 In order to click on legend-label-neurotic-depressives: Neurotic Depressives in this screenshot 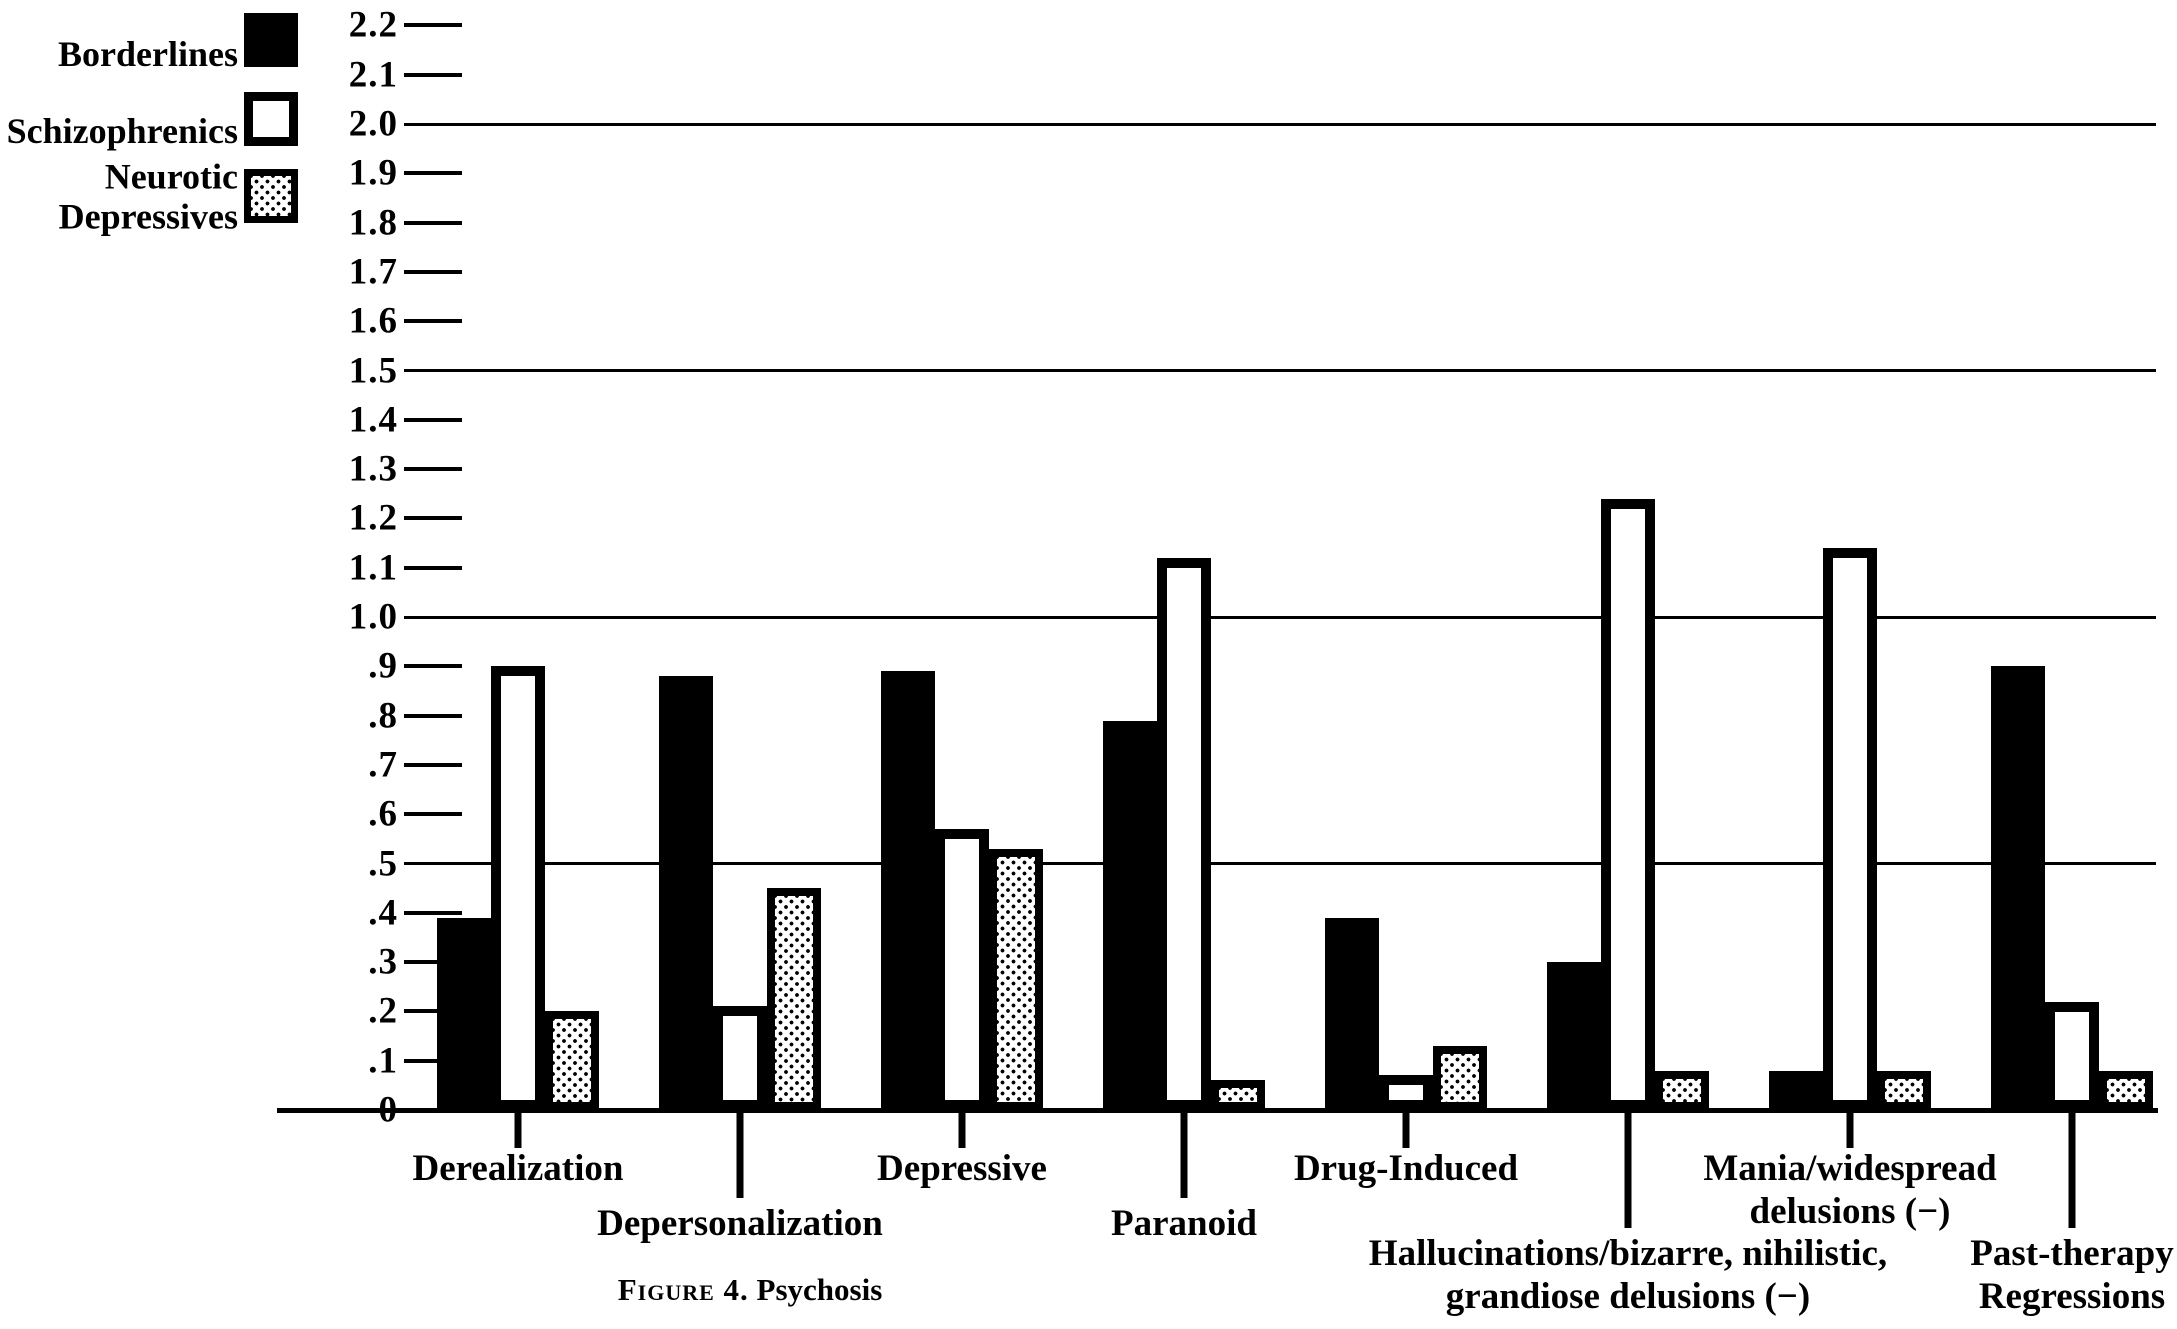, I will do `click(119, 196)`.